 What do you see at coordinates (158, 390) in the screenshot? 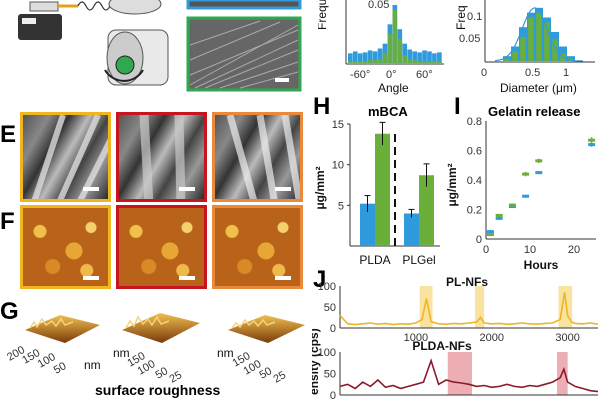
I see `surface-roughness-caption: surface roughness` at bounding box center [158, 390].